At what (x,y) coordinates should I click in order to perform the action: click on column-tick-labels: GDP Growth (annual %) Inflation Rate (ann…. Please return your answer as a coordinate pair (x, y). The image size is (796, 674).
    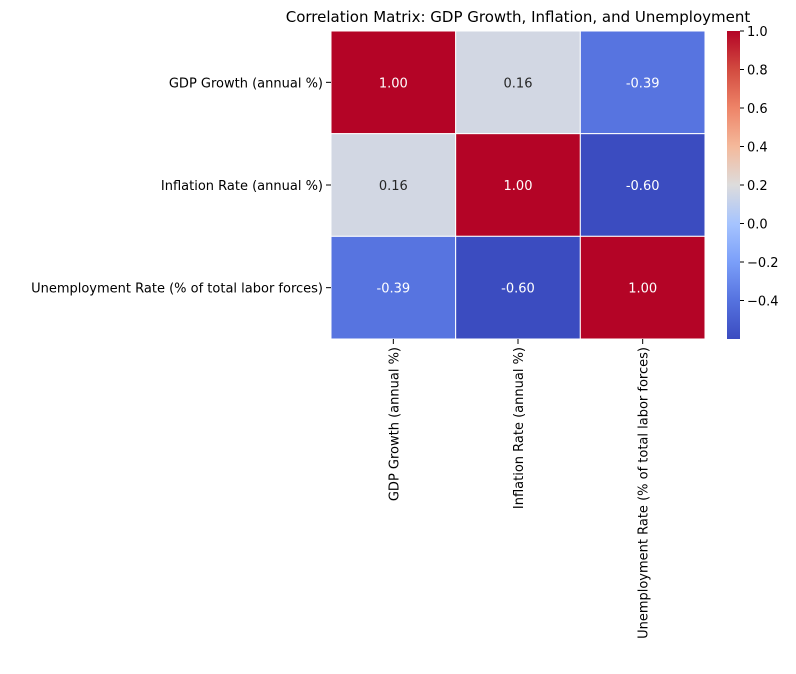
    Looking at the image, I should click on (519, 489).